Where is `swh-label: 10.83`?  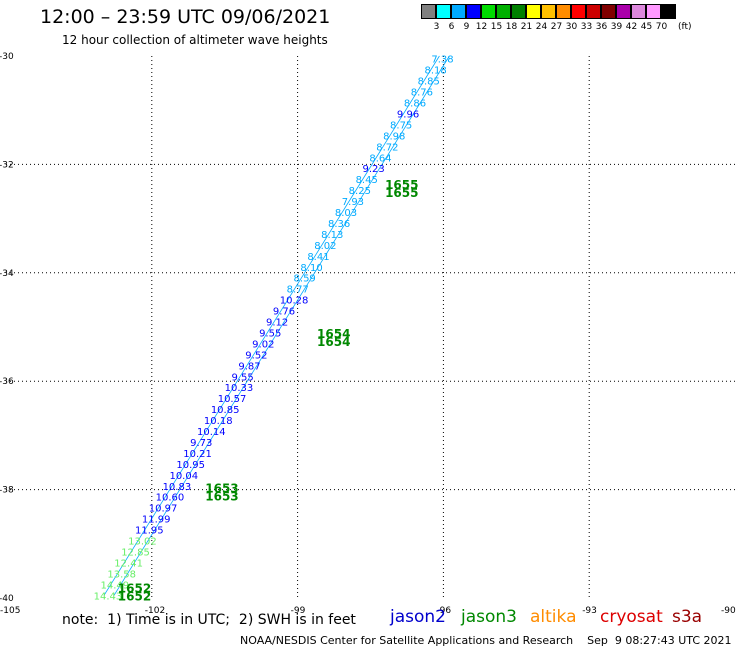 swh-label: 10.83 is located at coordinates (177, 487).